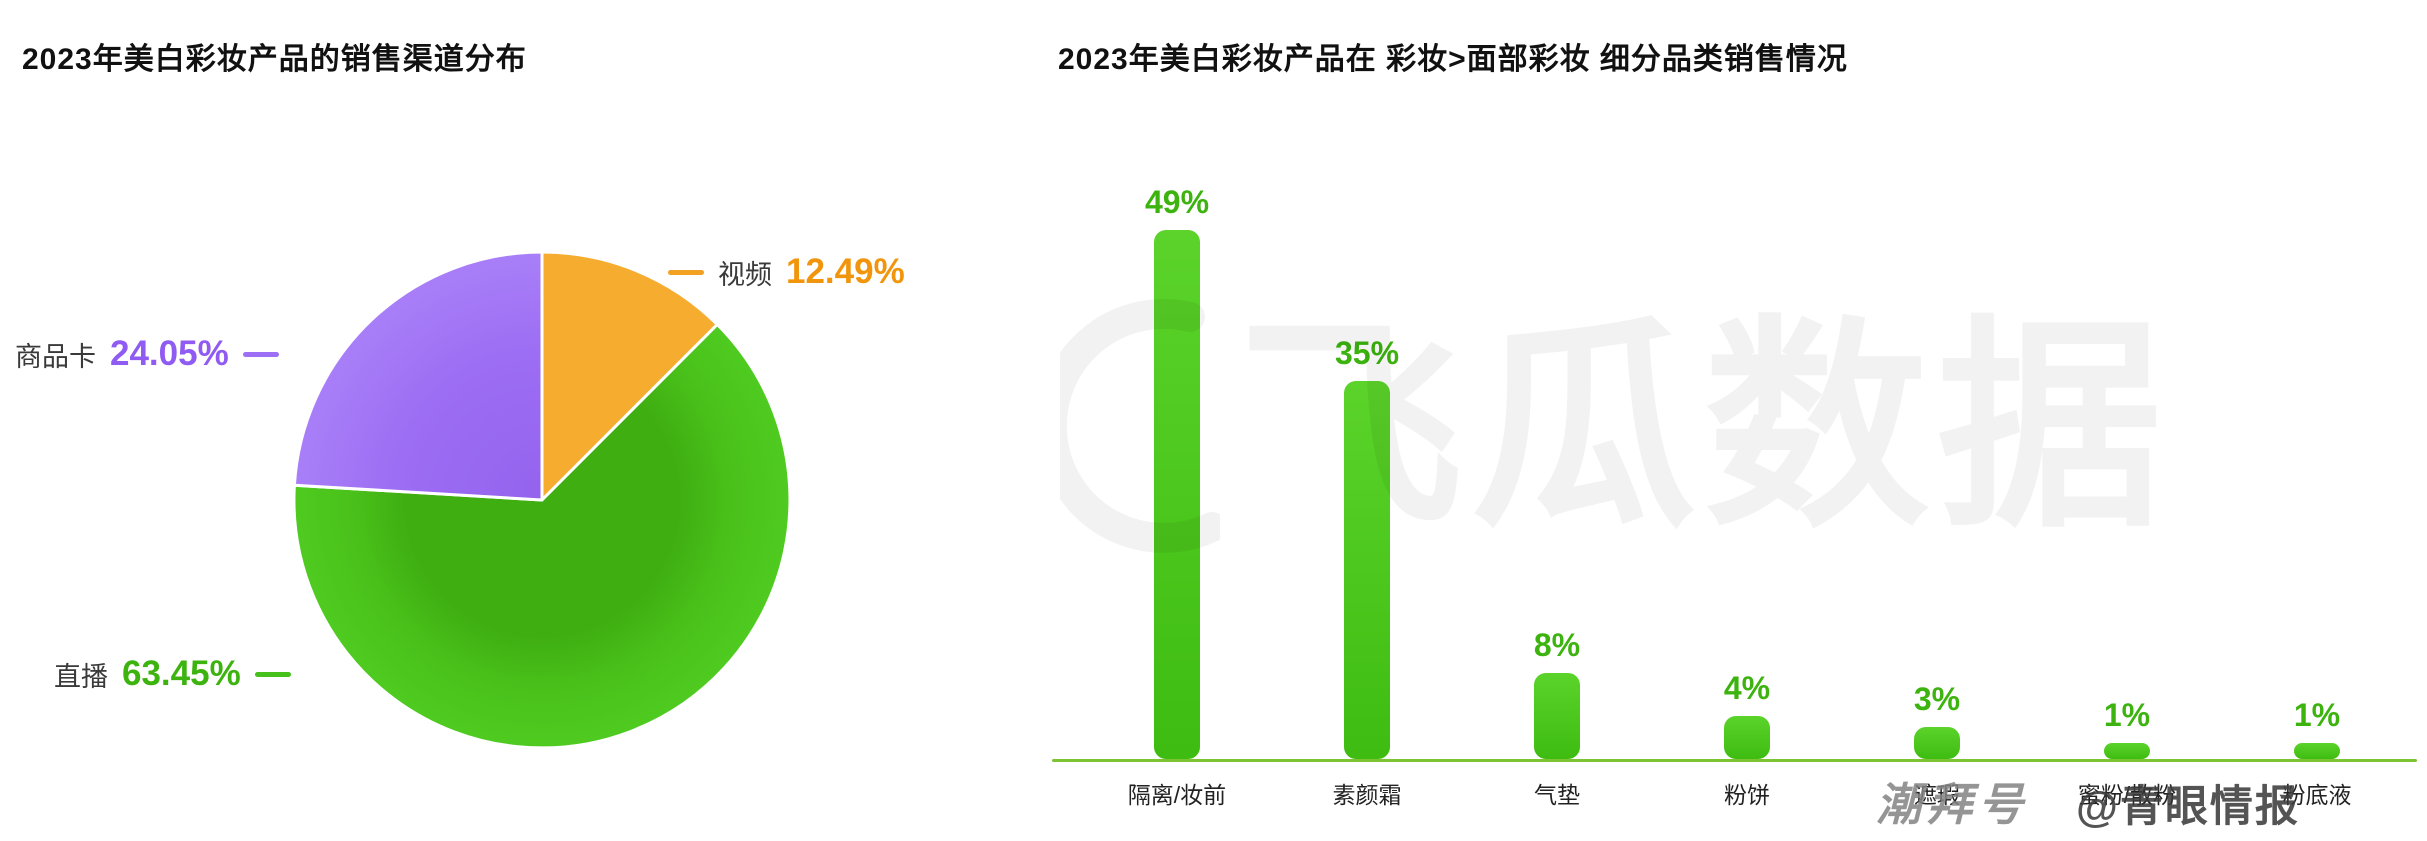 This screenshot has width=2427, height=841. I want to click on pie-label-video: 视频 12.49%, so click(786, 272).